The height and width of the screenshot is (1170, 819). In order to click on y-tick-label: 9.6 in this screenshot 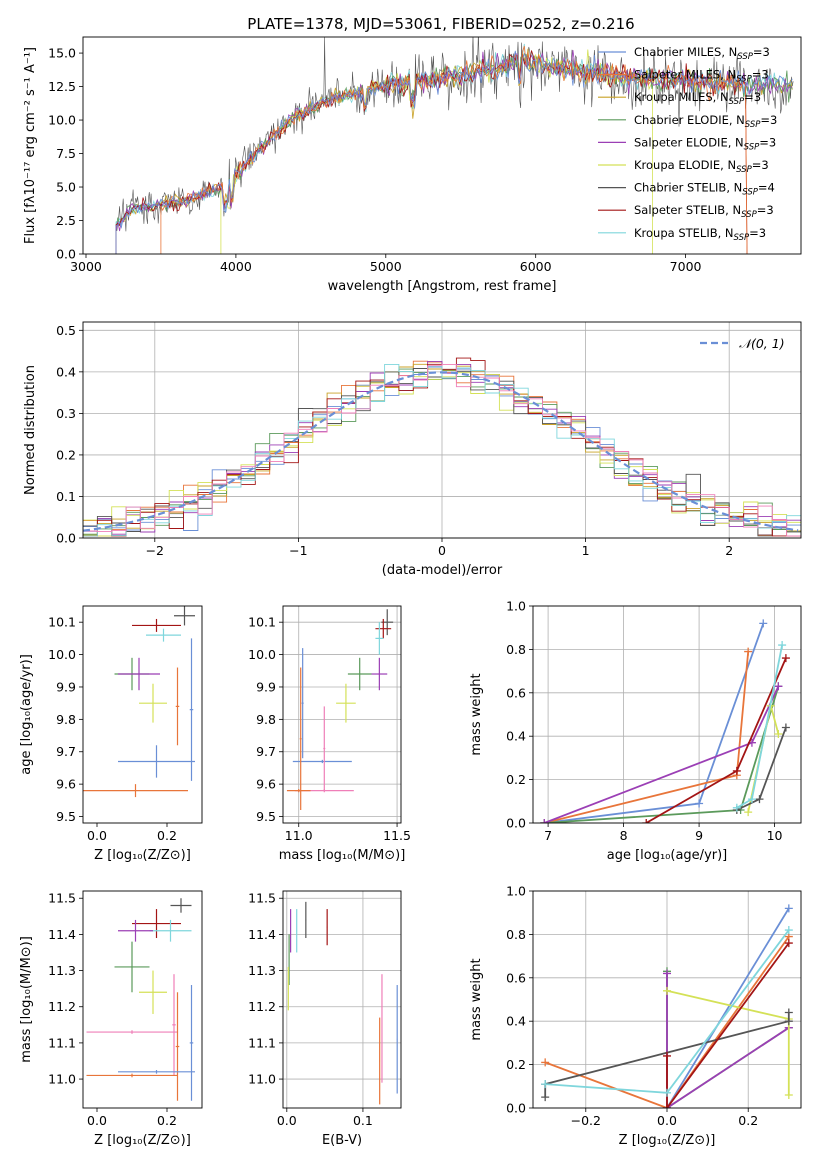, I will do `click(266, 784)`.